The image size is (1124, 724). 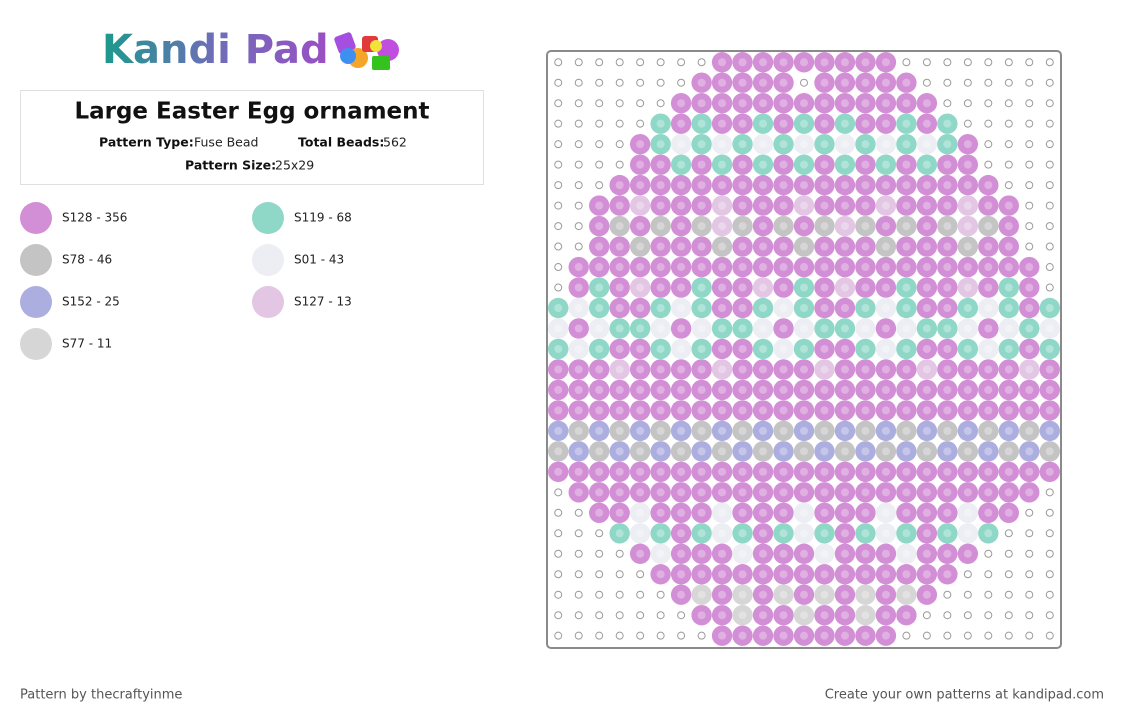 I want to click on legend-label: S127 - 13, so click(x=323, y=302).